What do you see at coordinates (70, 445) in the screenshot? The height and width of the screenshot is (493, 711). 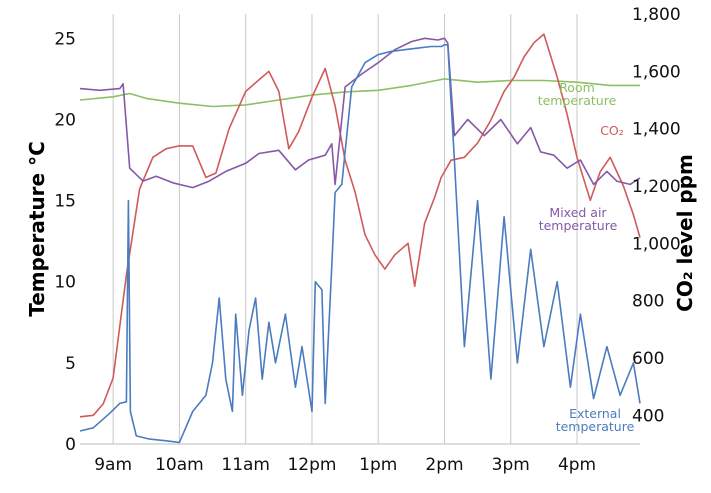 I see `y-left-tick-label: 0` at bounding box center [70, 445].